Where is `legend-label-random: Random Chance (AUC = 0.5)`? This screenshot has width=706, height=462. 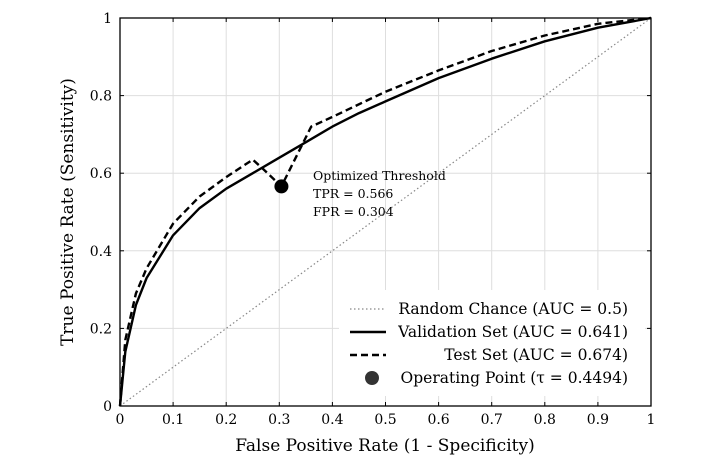 legend-label-random: Random Chance (AUC = 0.5) is located at coordinates (513, 309).